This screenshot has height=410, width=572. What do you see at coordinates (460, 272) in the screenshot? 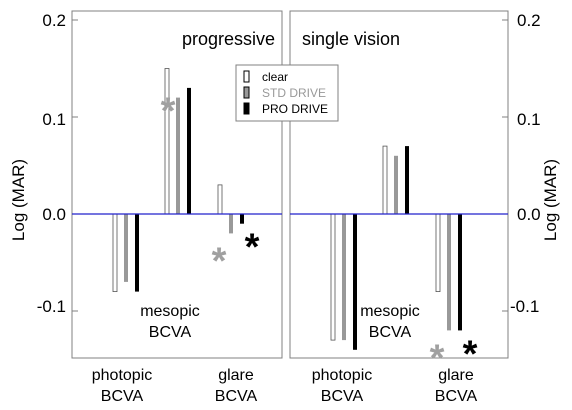
I see `right-bar-pro-drive-cat2` at bounding box center [460, 272].